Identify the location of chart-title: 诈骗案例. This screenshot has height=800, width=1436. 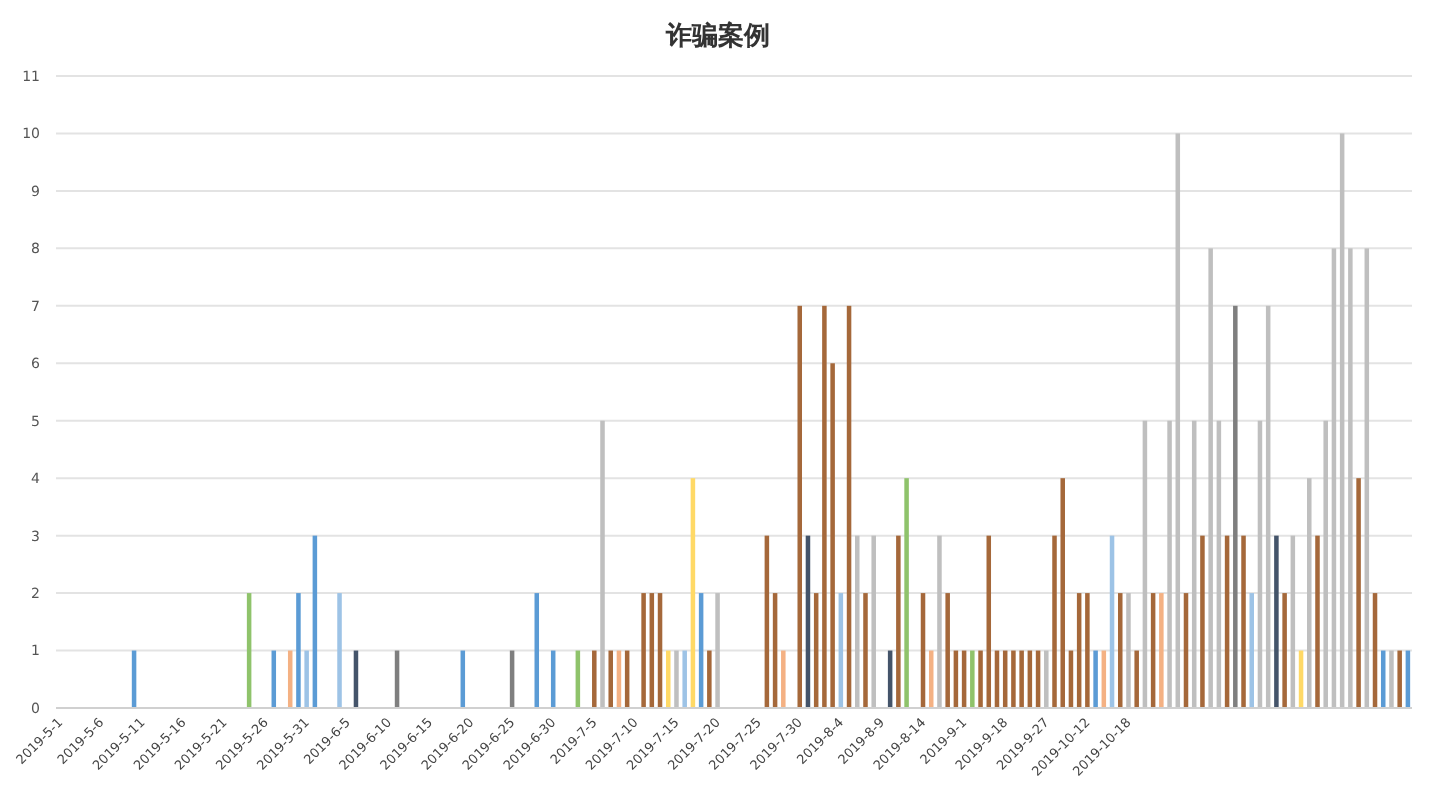
(717, 36).